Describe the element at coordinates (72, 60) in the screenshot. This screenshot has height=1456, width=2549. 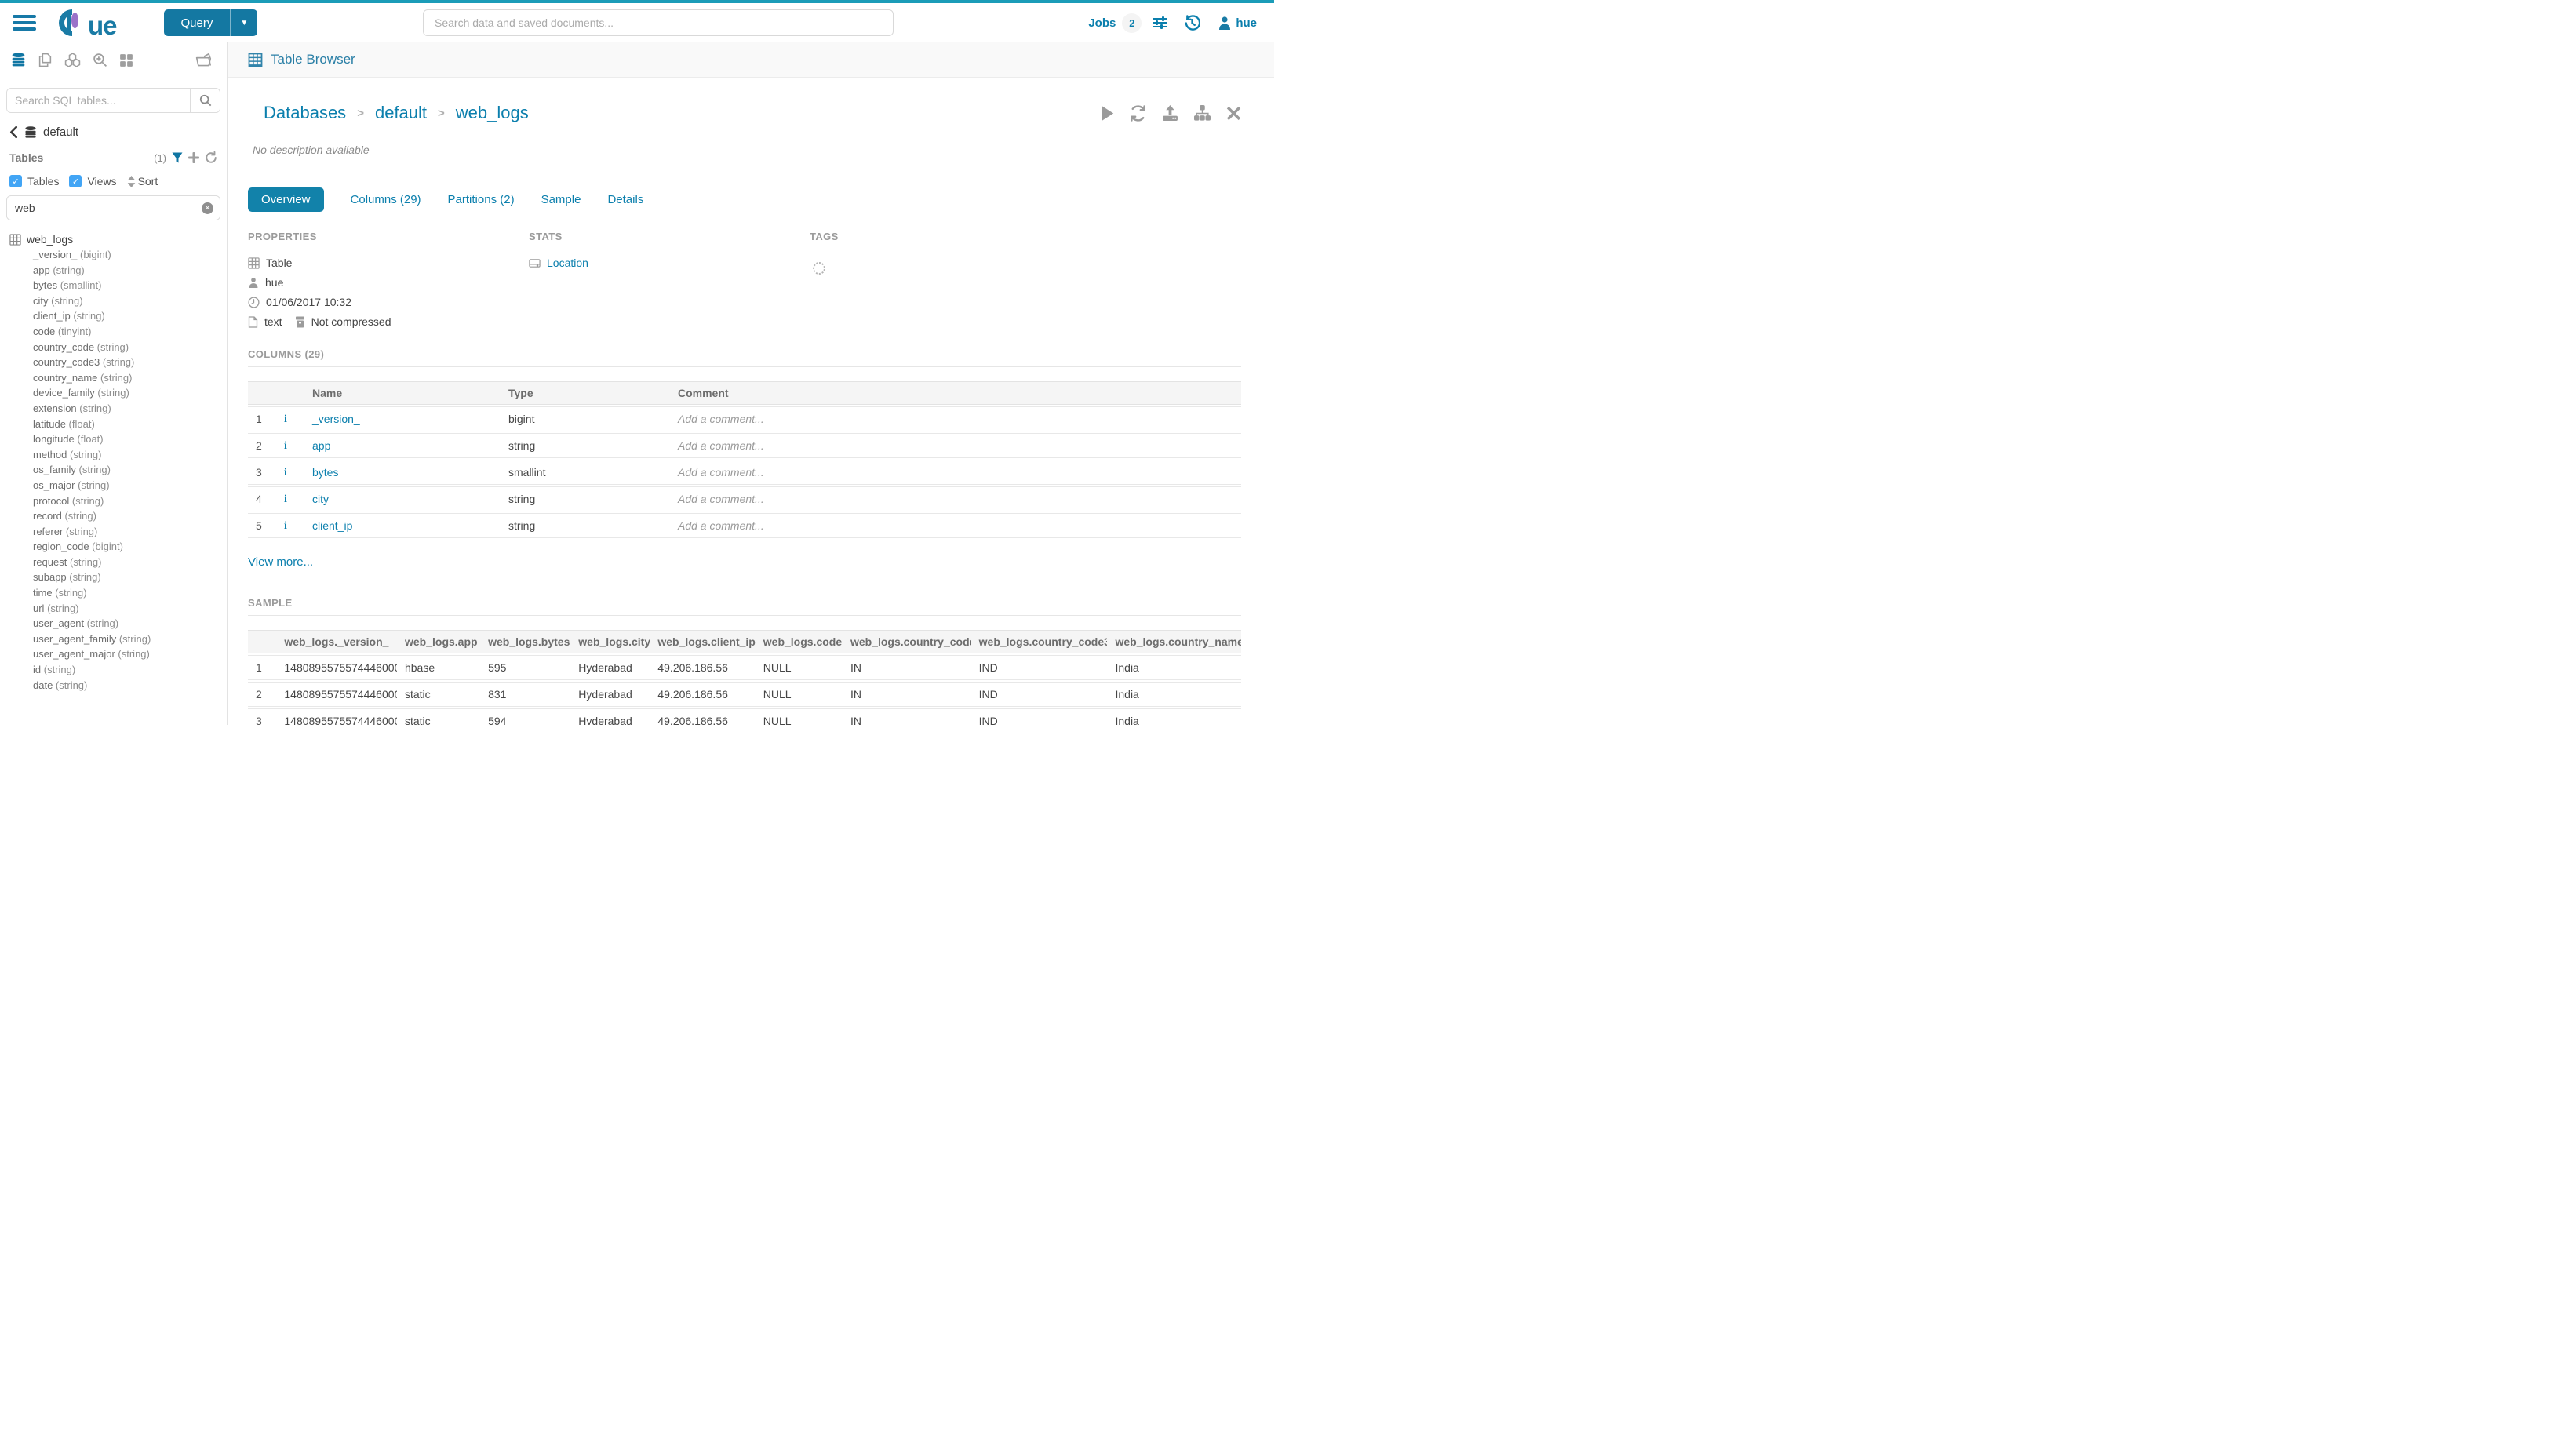
I see `hdfs-assist-icon` at that location.